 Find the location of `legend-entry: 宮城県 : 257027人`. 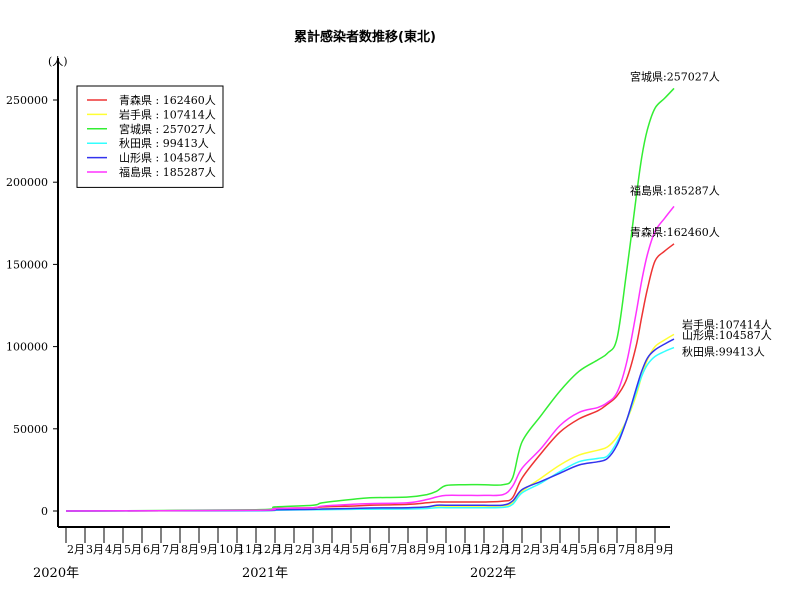

legend-entry: 宮城県 : 257027人 is located at coordinates (167, 129).